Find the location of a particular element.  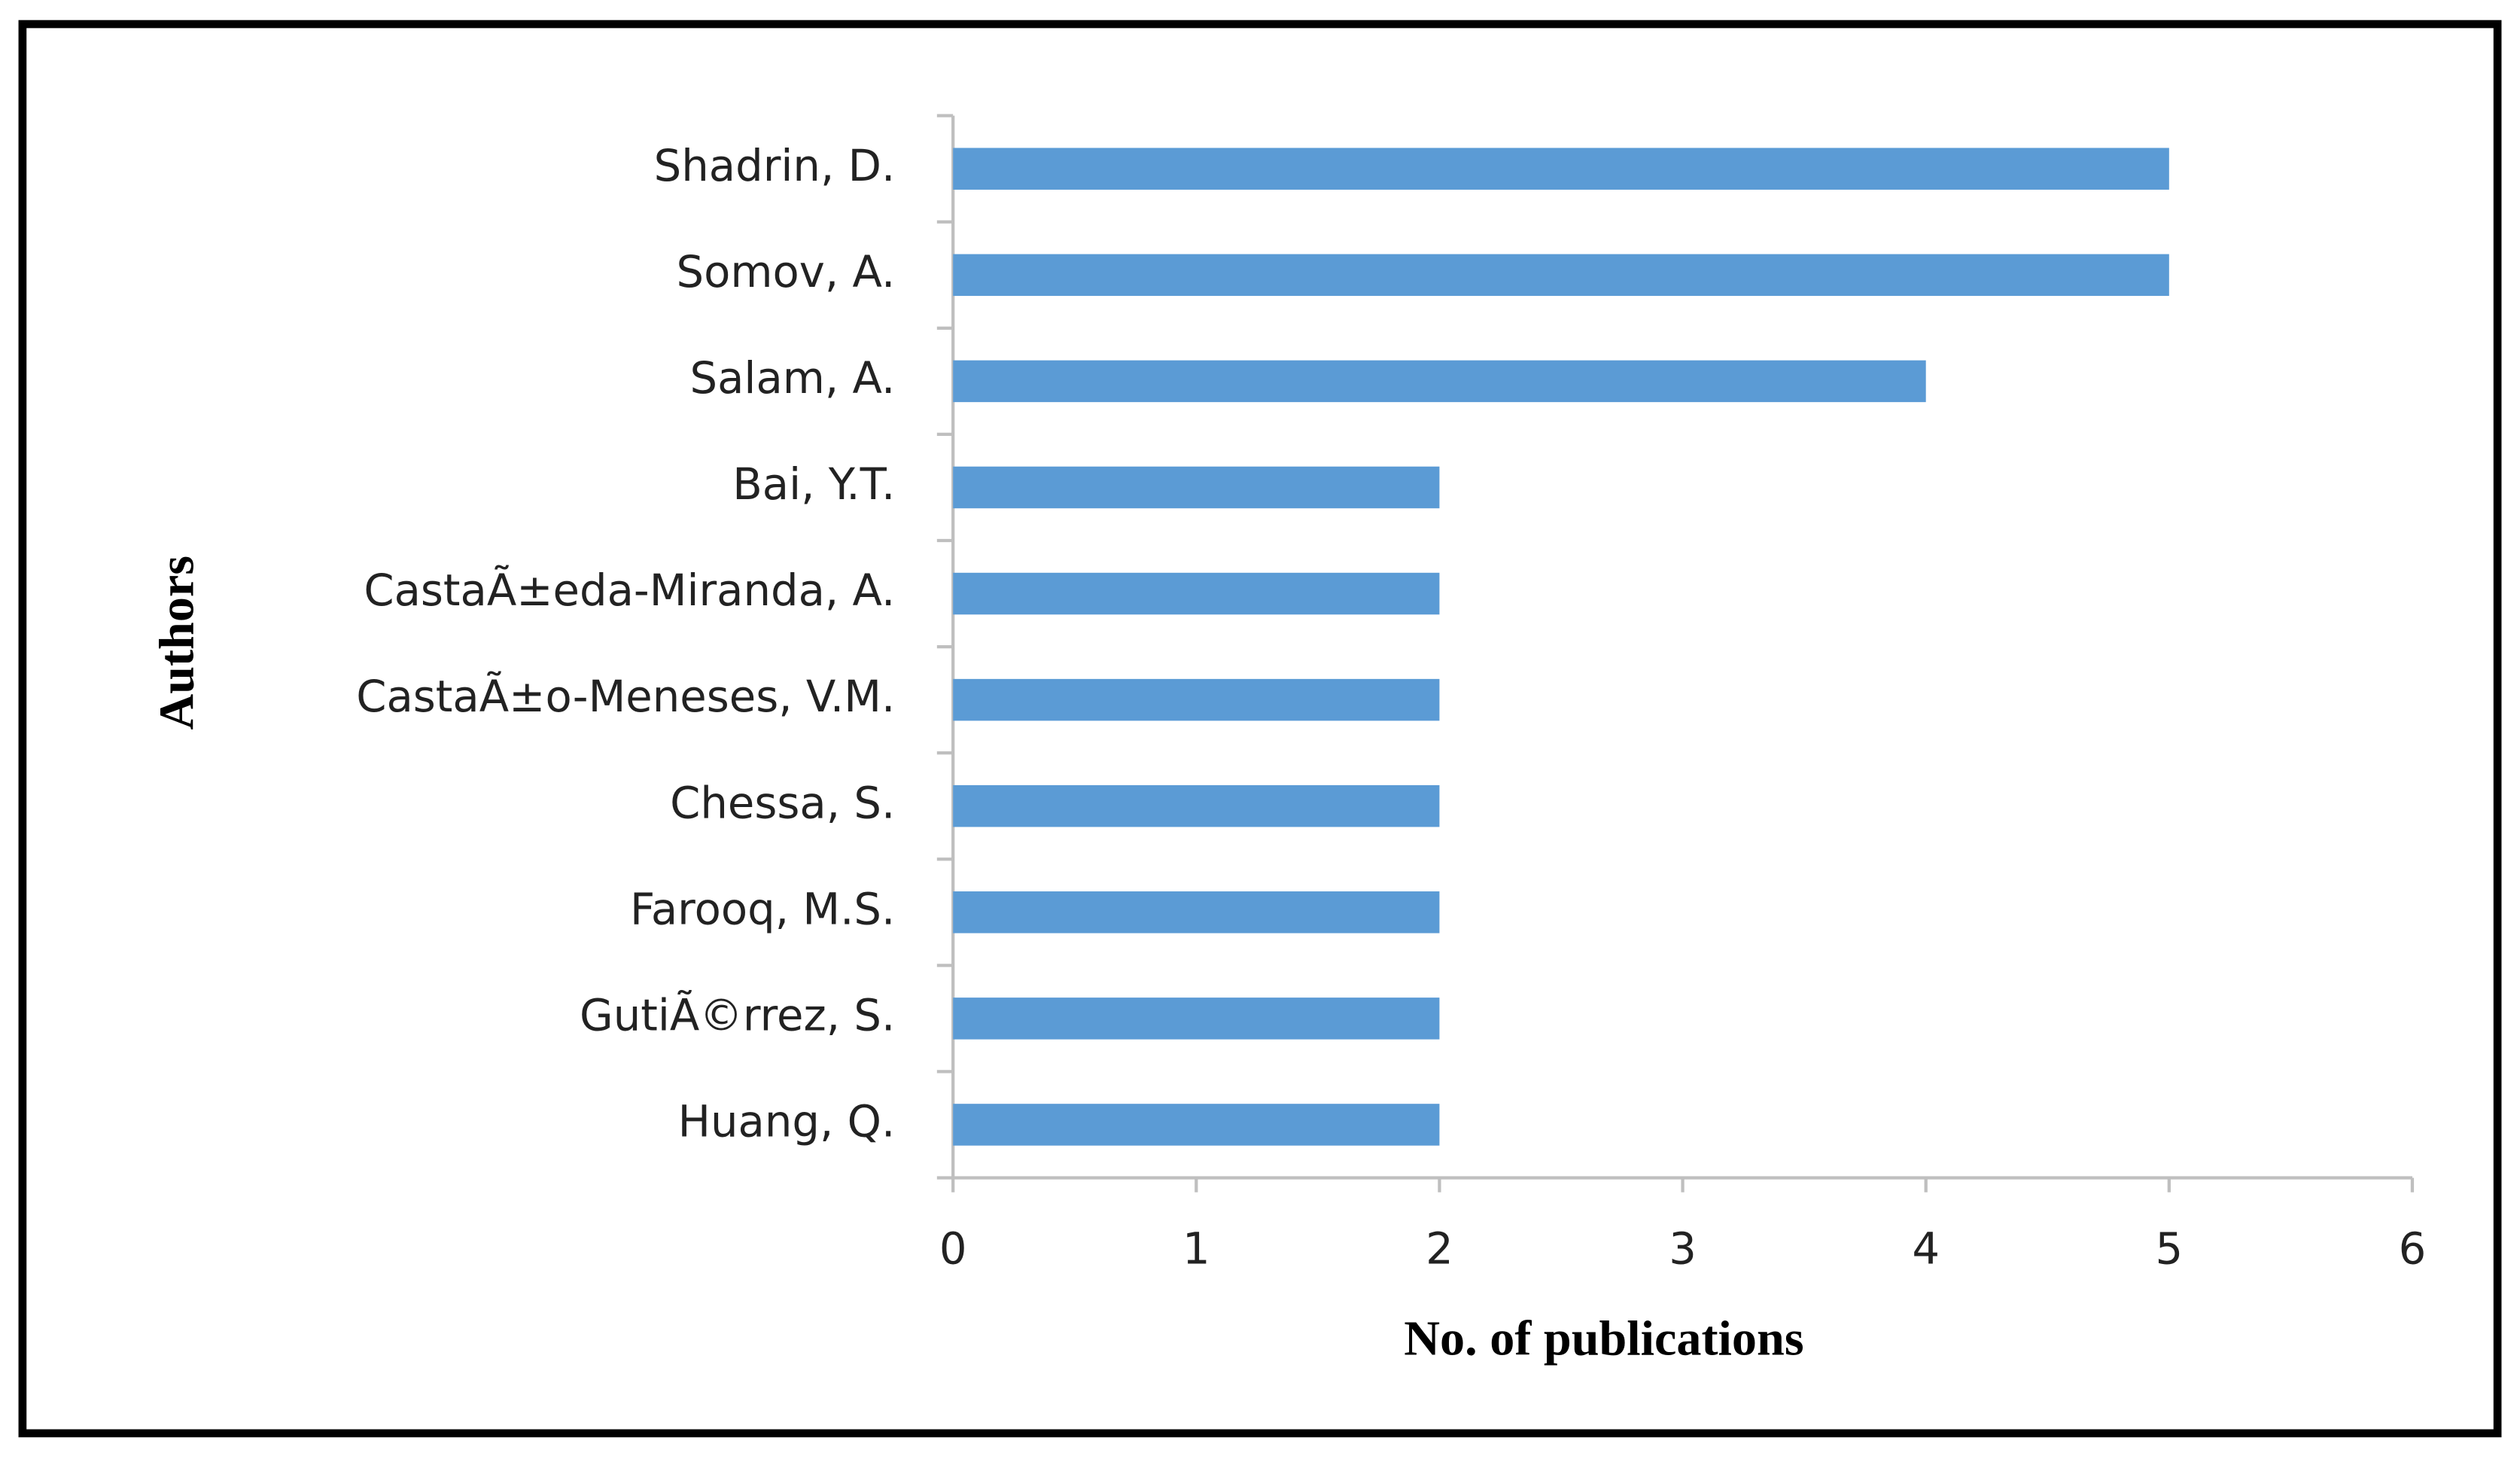

x-tick-label: 0 is located at coordinates (953, 1248).